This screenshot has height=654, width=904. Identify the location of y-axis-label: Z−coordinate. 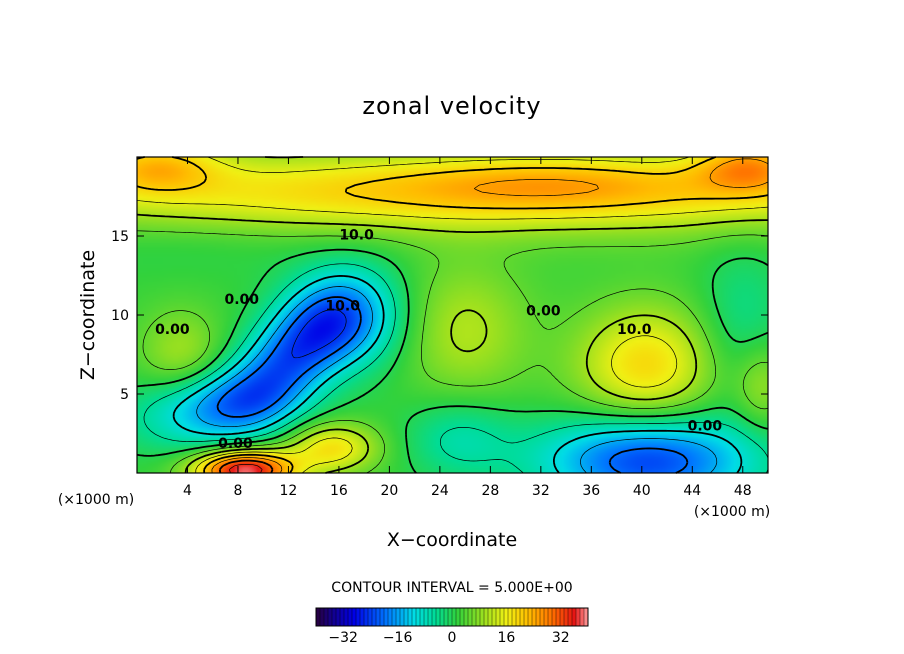
(88, 315).